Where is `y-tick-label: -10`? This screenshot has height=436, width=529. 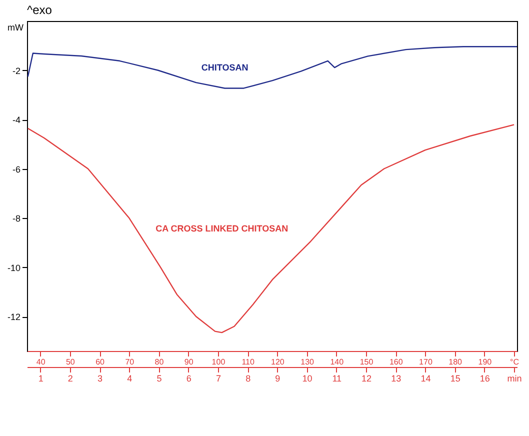 y-tick-label: -10 is located at coordinates (13, 267).